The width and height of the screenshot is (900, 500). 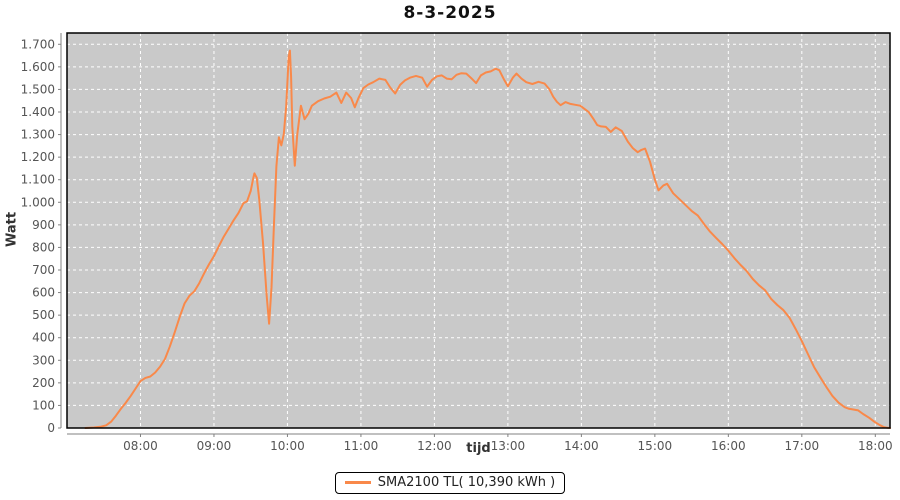 What do you see at coordinates (38, 157) in the screenshot?
I see `y-tick-label: 1.200` at bounding box center [38, 157].